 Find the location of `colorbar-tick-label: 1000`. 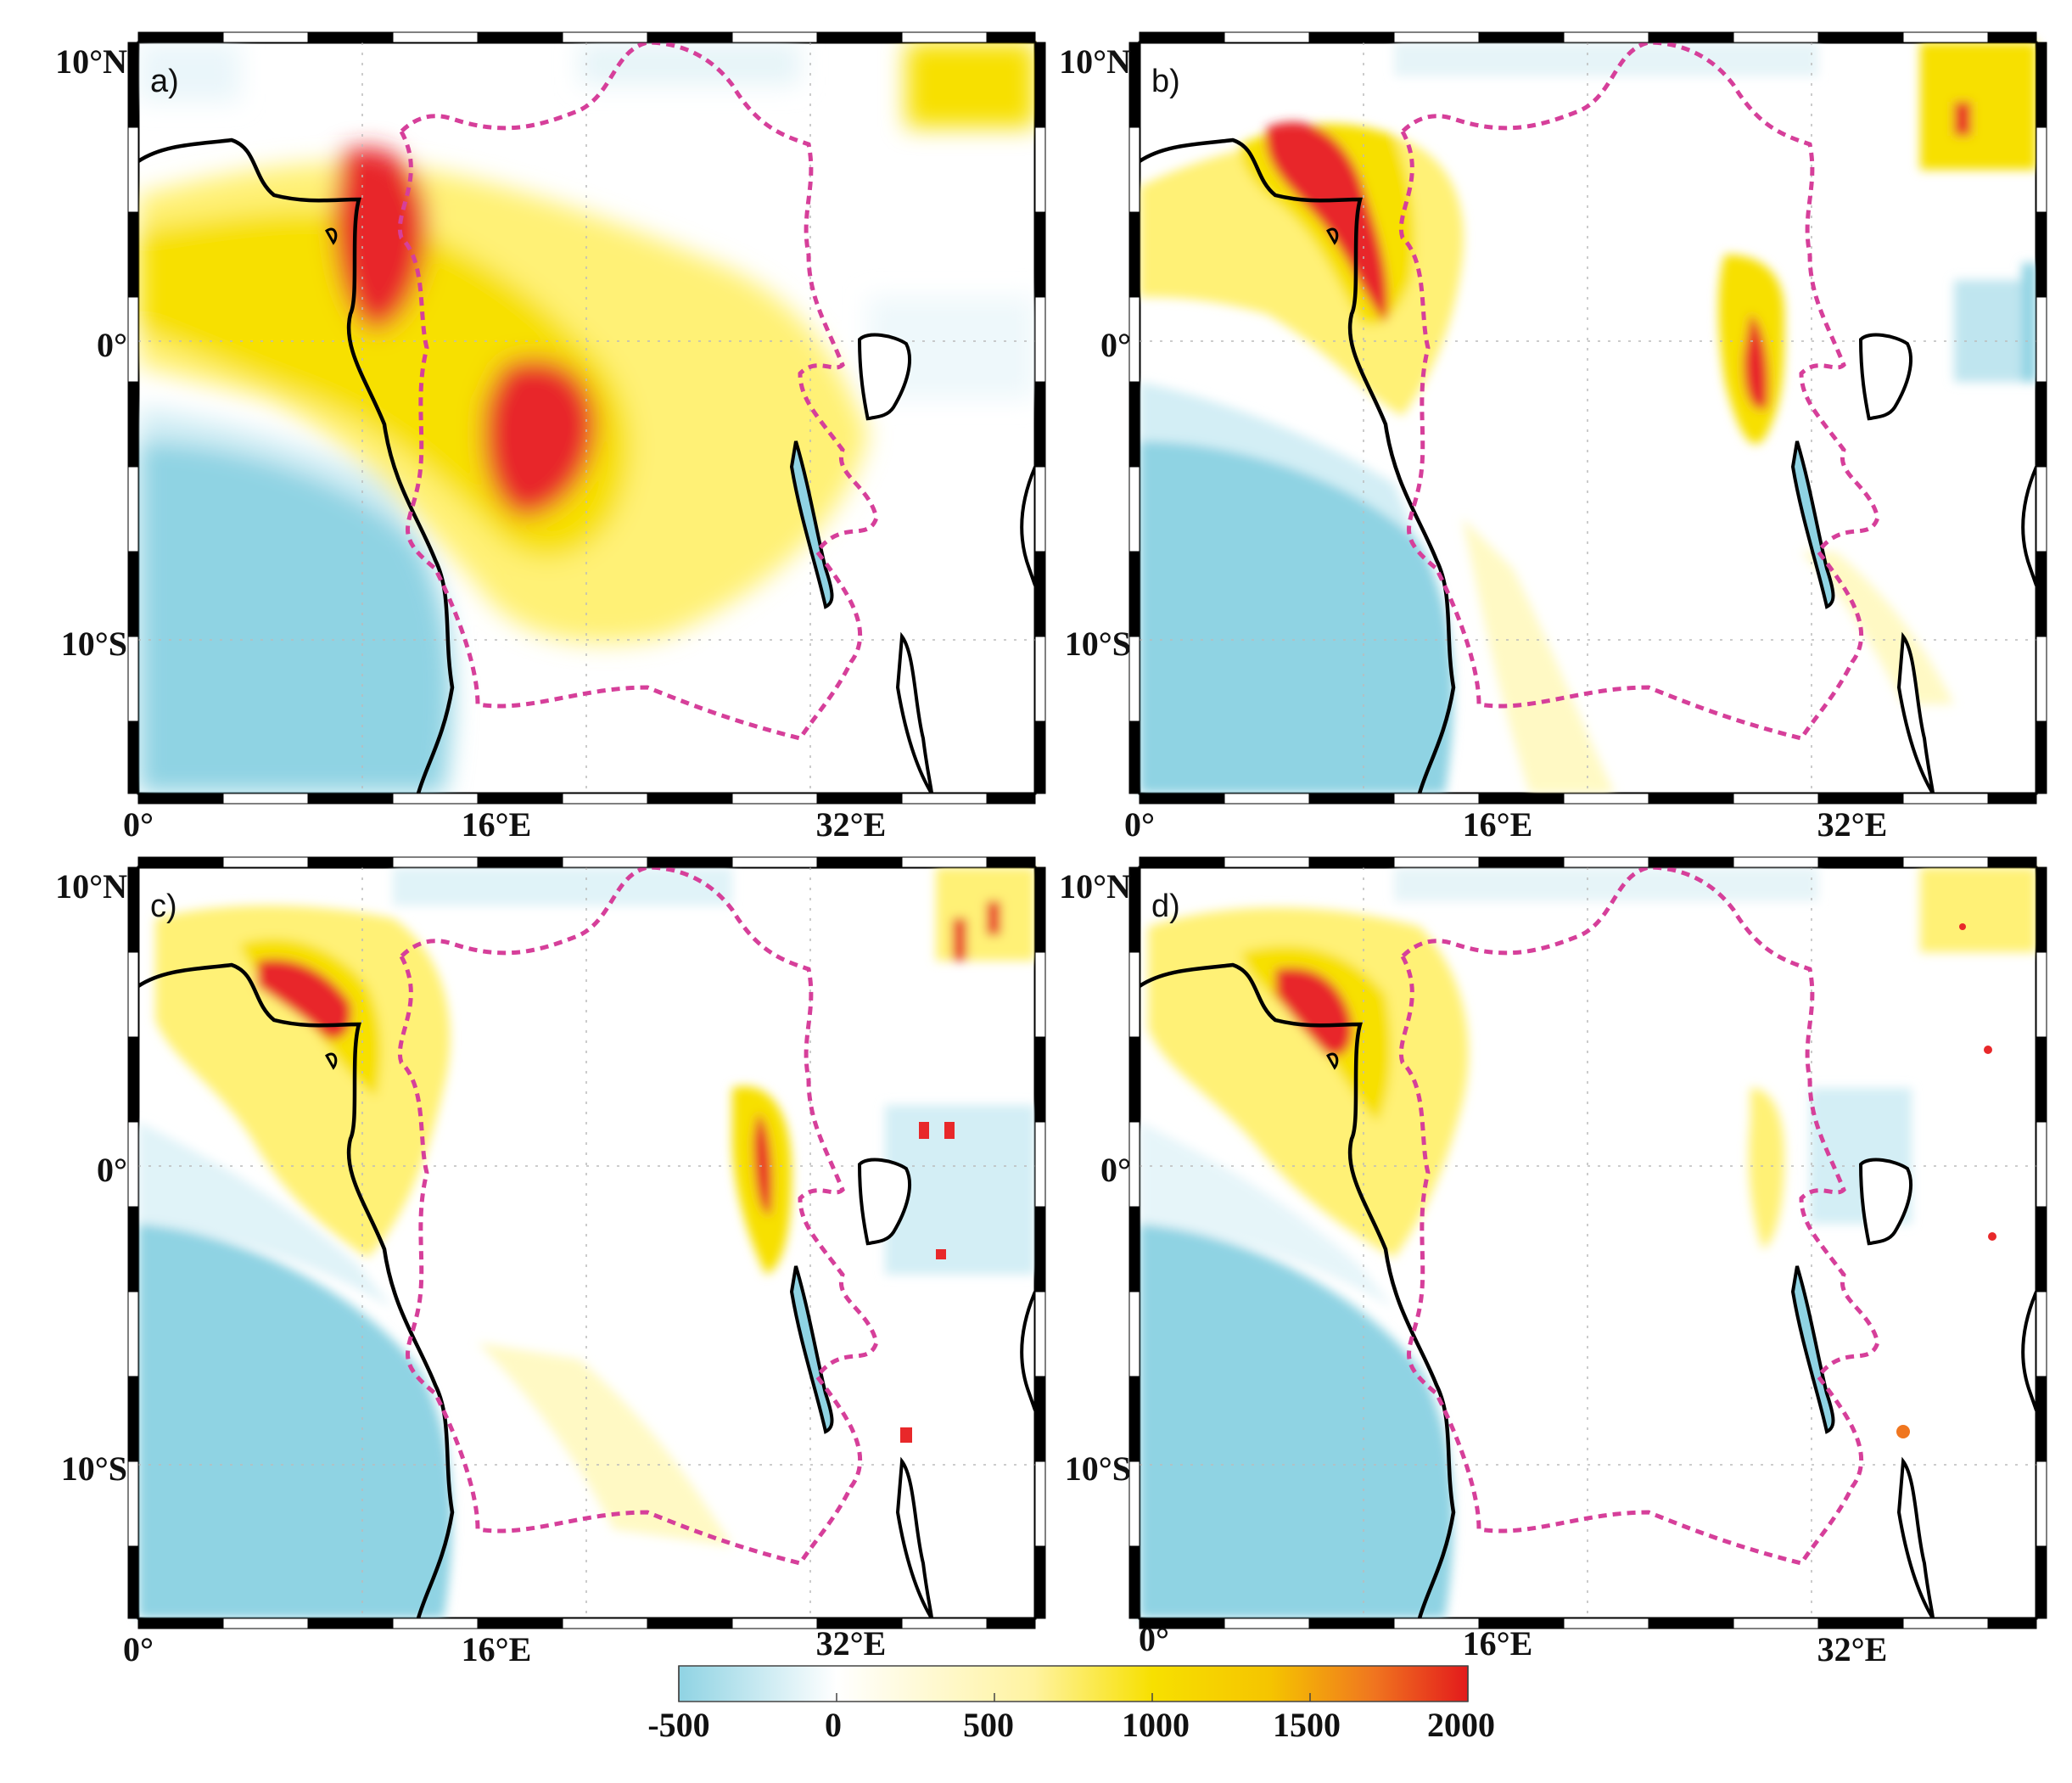

colorbar-tick-label: 1000 is located at coordinates (1156, 1725).